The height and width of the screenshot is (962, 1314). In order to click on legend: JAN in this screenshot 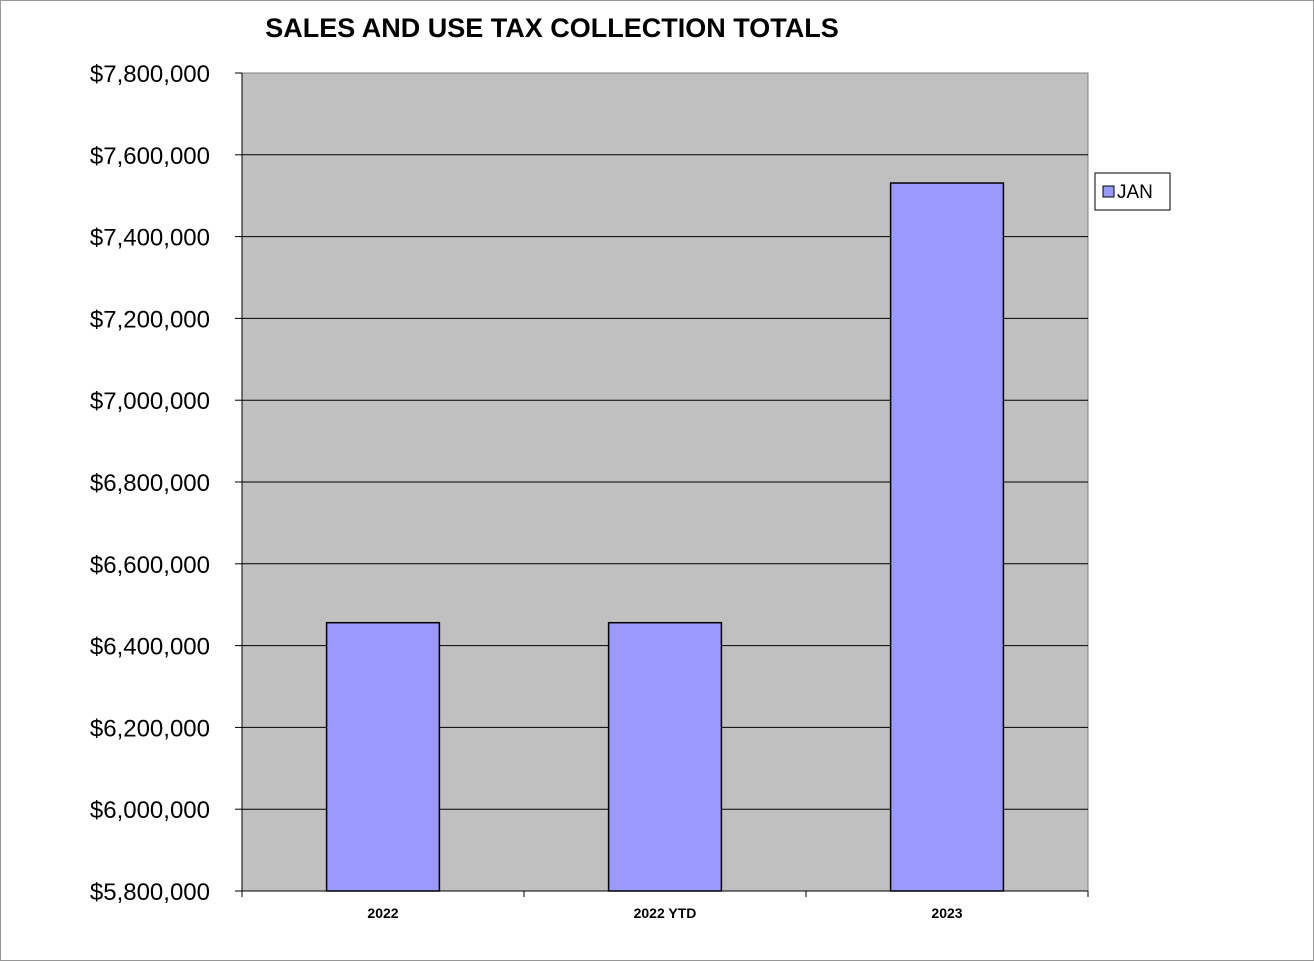, I will do `click(1132, 191)`.